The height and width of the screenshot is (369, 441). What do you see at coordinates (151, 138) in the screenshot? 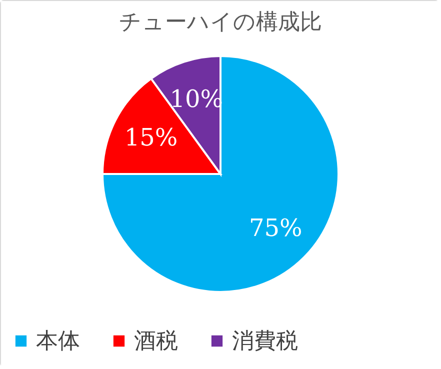
I see `data-label: 15%` at bounding box center [151, 138].